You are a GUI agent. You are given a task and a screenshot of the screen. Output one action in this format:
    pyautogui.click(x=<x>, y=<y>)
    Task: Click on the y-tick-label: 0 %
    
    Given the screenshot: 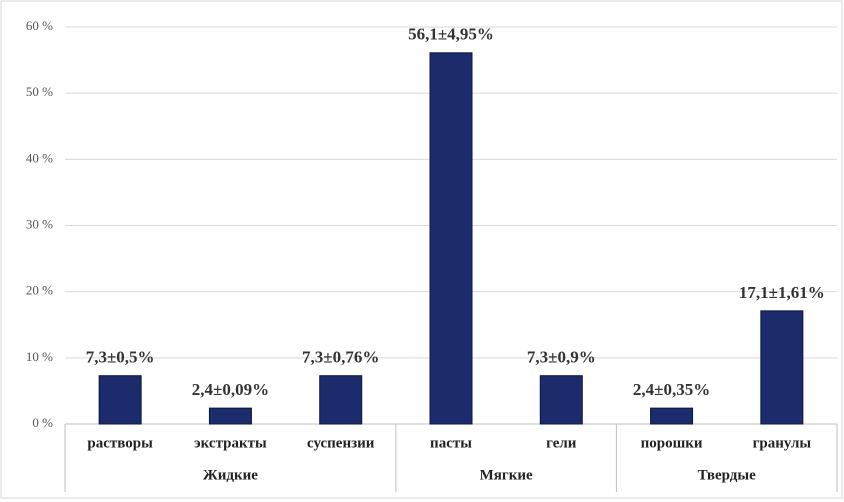 What is the action you would take?
    pyautogui.click(x=42, y=422)
    